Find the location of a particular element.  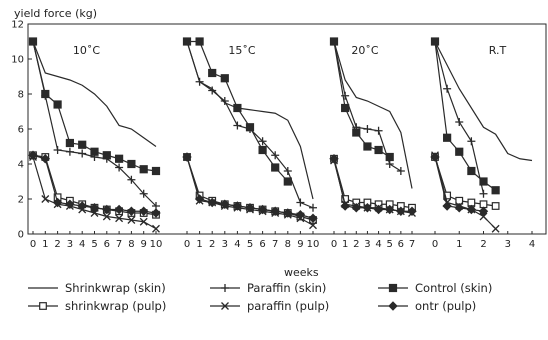

series-shrinkwrap-pulp is located at coordinates (250, 188).